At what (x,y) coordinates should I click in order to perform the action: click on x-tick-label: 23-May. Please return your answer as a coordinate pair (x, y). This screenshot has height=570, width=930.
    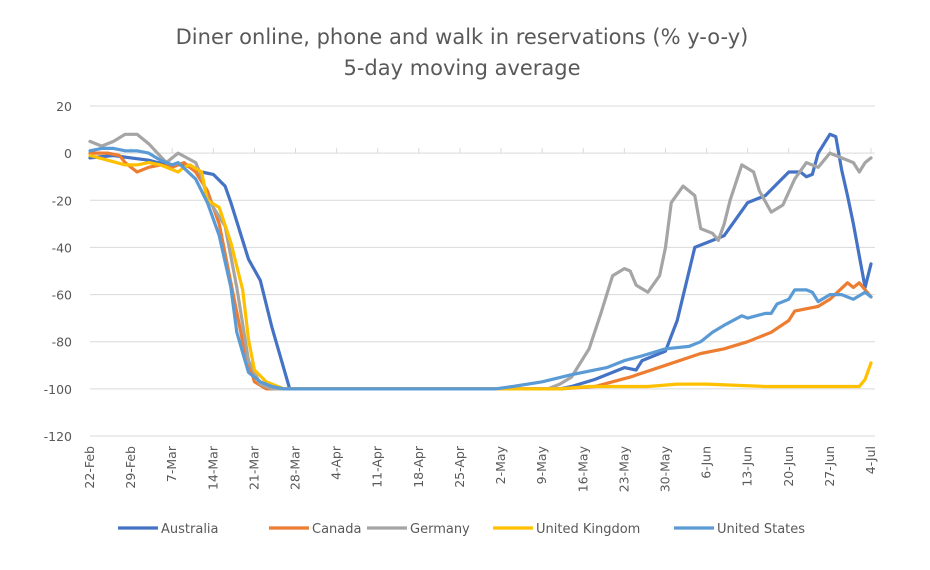
    Looking at the image, I should click on (623, 468).